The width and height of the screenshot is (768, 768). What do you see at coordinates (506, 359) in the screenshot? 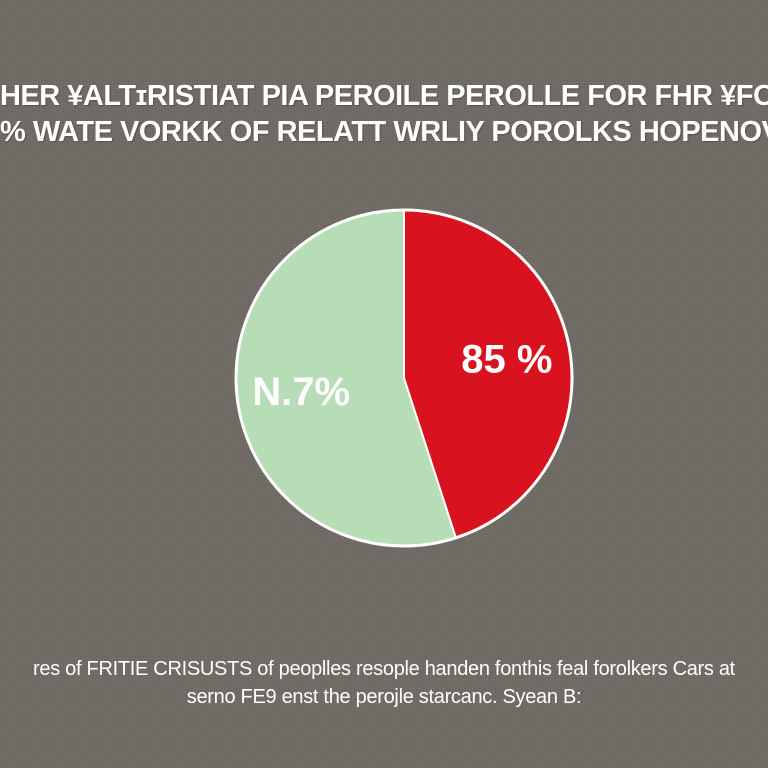
I see `pie-slice-label-2: 85 %` at bounding box center [506, 359].